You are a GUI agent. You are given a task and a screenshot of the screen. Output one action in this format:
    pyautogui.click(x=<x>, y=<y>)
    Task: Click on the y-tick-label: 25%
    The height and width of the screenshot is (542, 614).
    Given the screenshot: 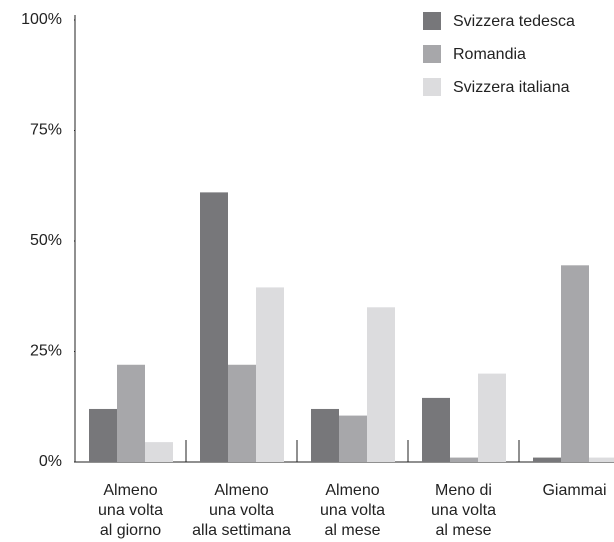 What is the action you would take?
    pyautogui.click(x=46, y=351)
    